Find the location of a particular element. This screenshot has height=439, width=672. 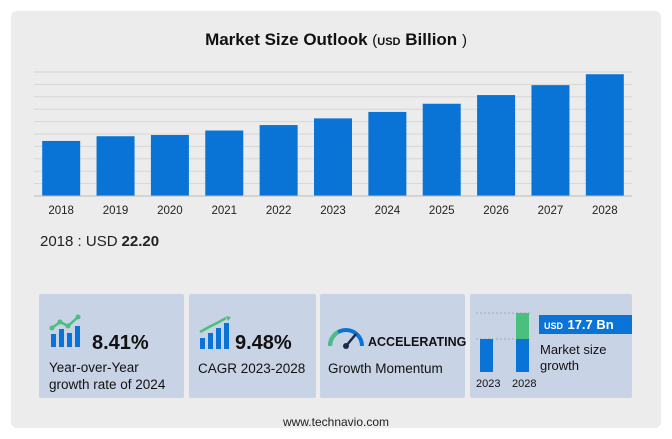

cagr-value: 9.48% is located at coordinates (263, 343).